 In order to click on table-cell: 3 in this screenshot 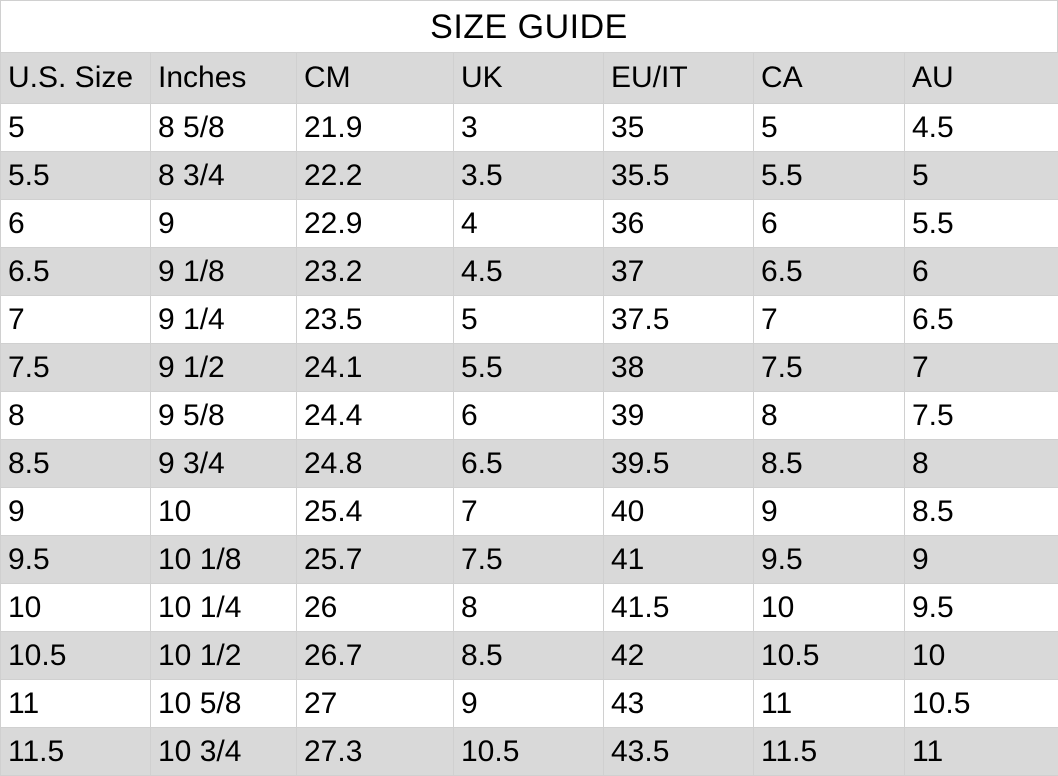, I will do `click(529, 128)`.